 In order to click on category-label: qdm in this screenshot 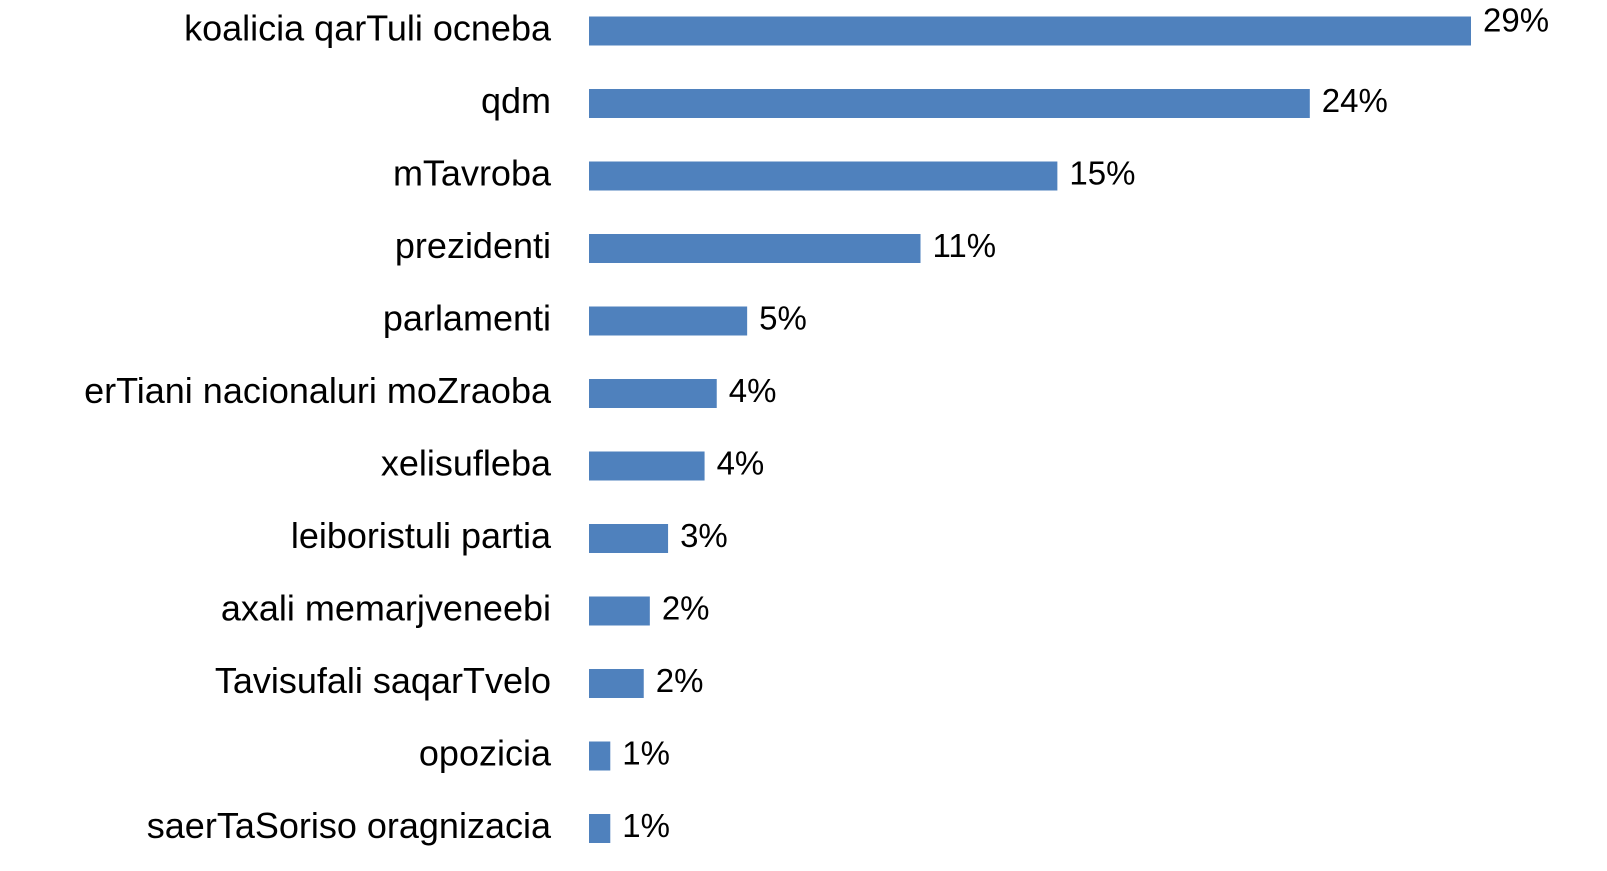, I will do `click(516, 100)`.